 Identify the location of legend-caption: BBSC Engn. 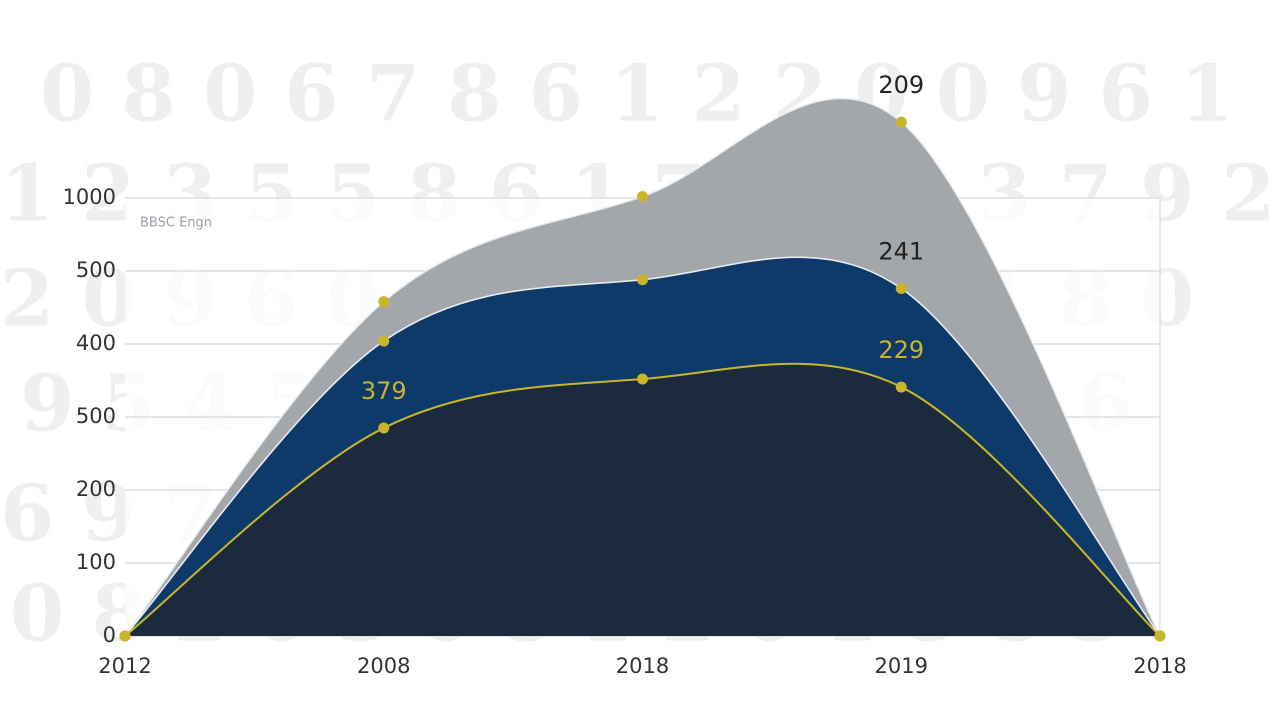
(176, 223).